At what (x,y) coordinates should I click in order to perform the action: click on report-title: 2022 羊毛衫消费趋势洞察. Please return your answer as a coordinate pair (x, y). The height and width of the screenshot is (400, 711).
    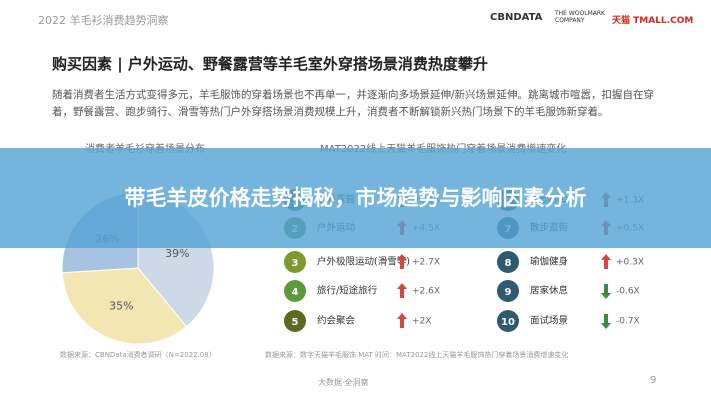
    Looking at the image, I should click on (103, 20).